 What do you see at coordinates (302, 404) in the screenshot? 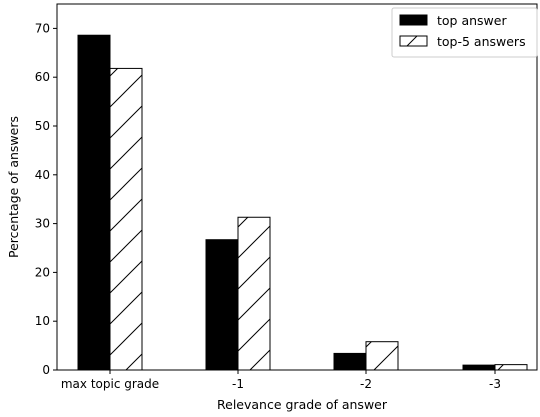
I see `x-axis-label: Relevance grade of answer` at bounding box center [302, 404].